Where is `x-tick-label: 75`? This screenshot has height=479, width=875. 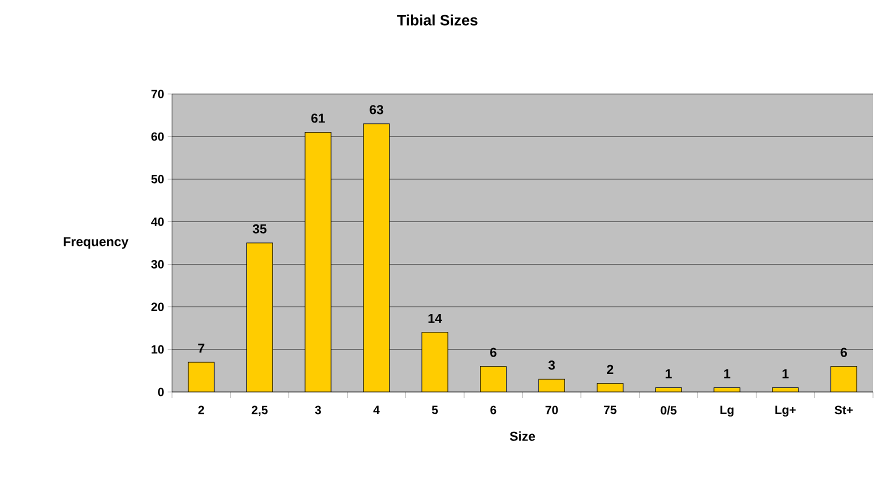
x-tick-label: 75 is located at coordinates (610, 410).